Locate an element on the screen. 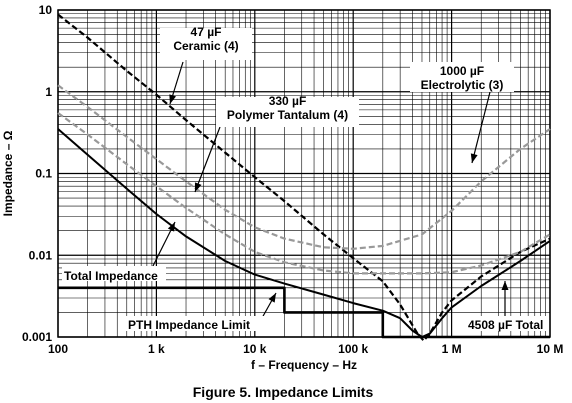  x-axis-label: f – Frequency – Hz is located at coordinates (304, 365).